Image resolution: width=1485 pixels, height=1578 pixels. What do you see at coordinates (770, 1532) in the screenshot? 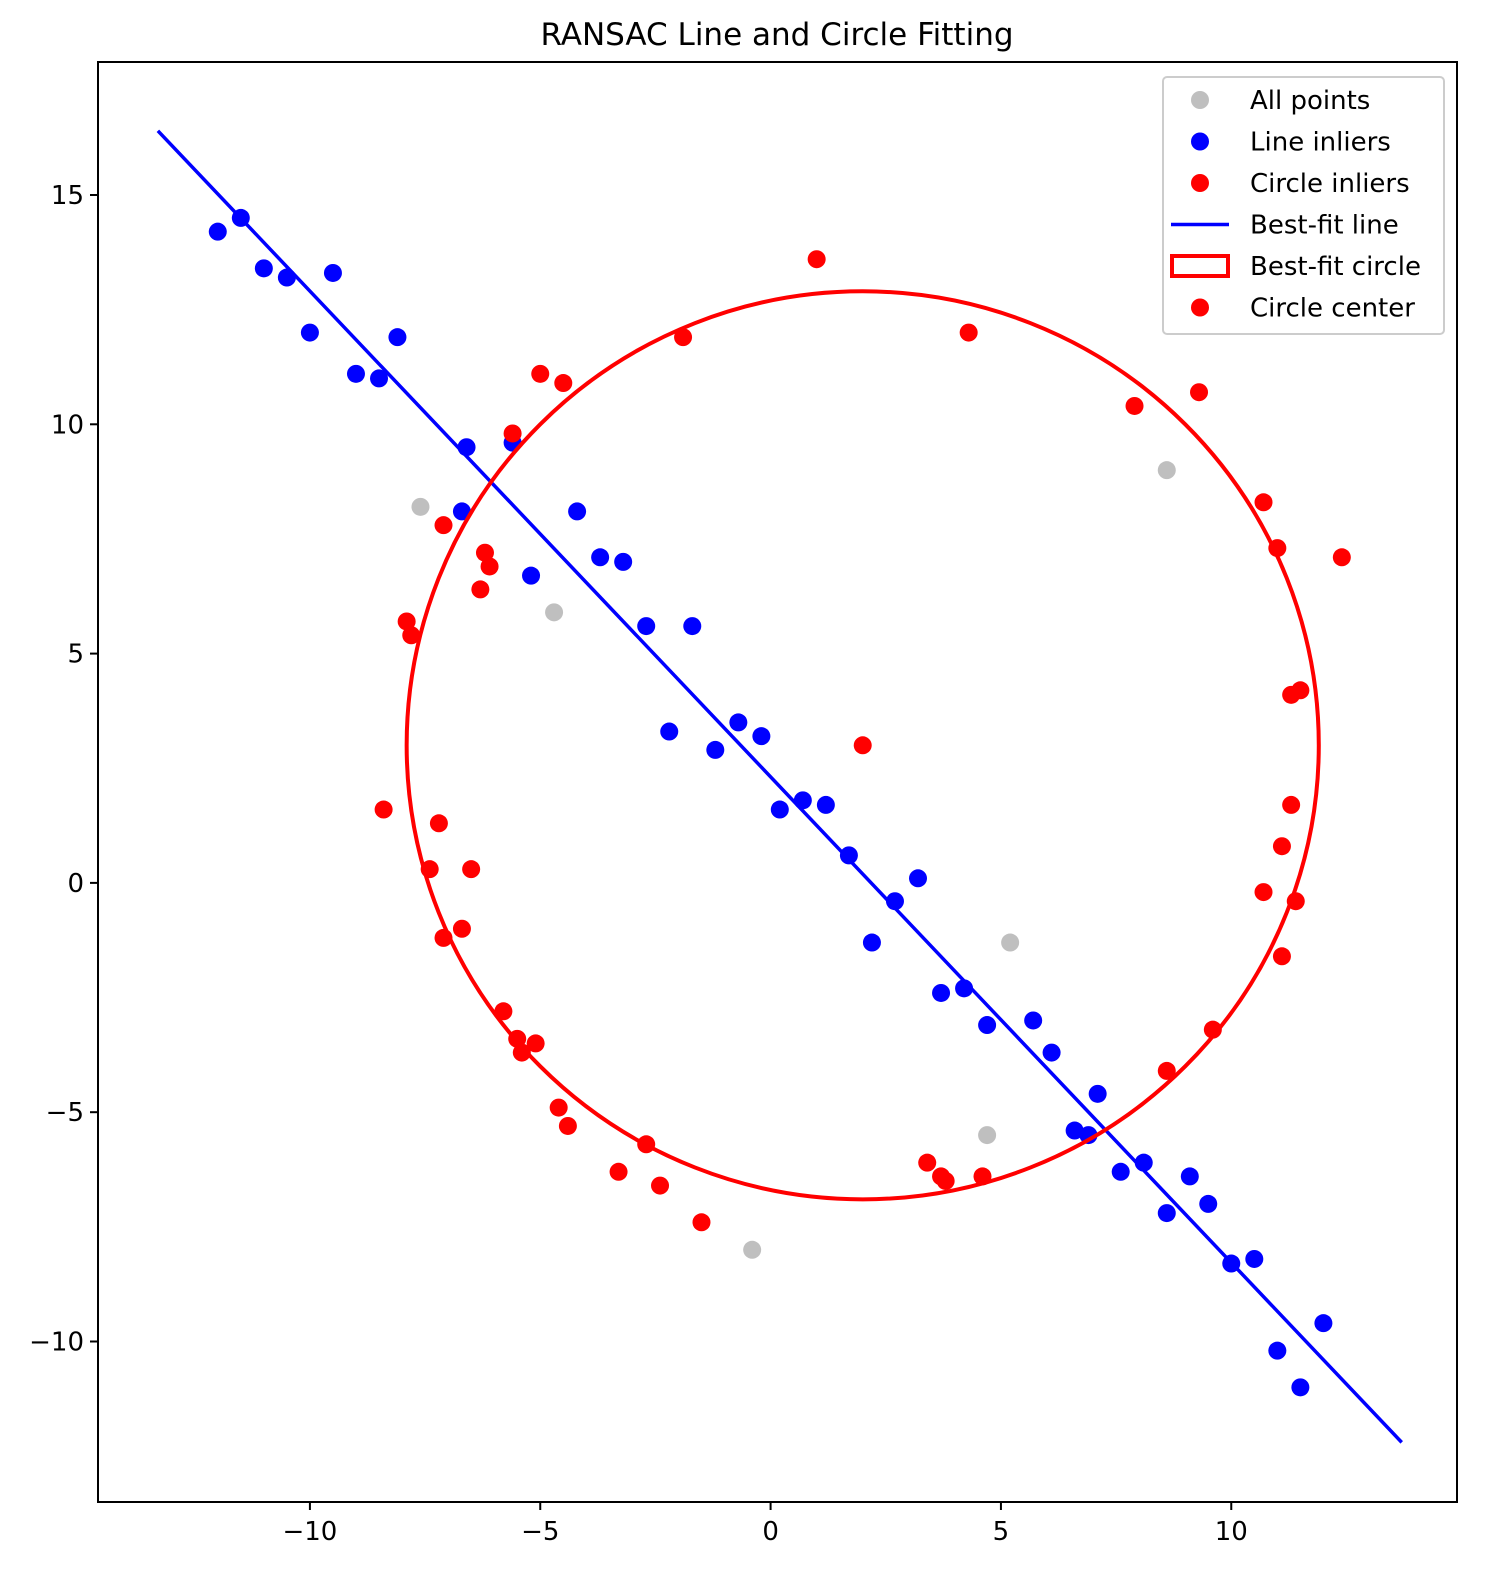
I see `x-tick-label: 0` at bounding box center [770, 1532].